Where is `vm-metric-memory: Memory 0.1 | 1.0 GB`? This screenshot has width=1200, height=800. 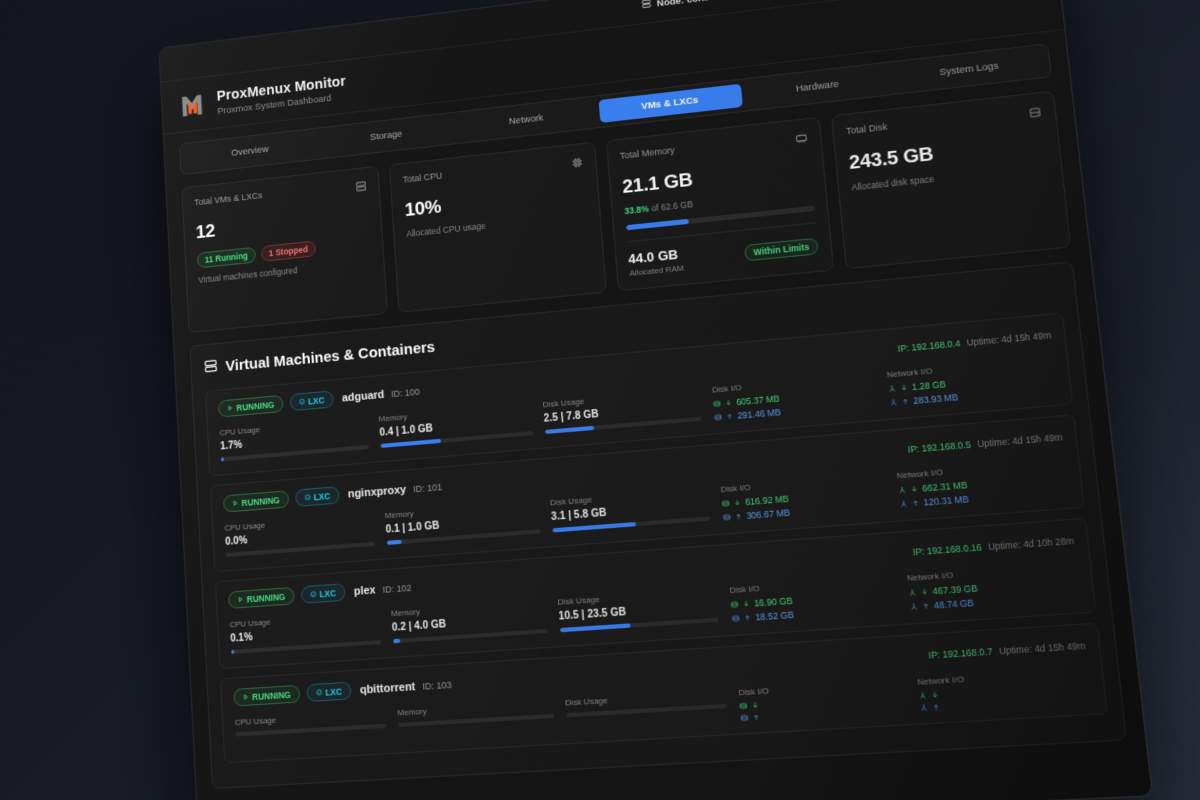
vm-metric-memory: Memory 0.1 | 1.0 GB is located at coordinates (463, 523).